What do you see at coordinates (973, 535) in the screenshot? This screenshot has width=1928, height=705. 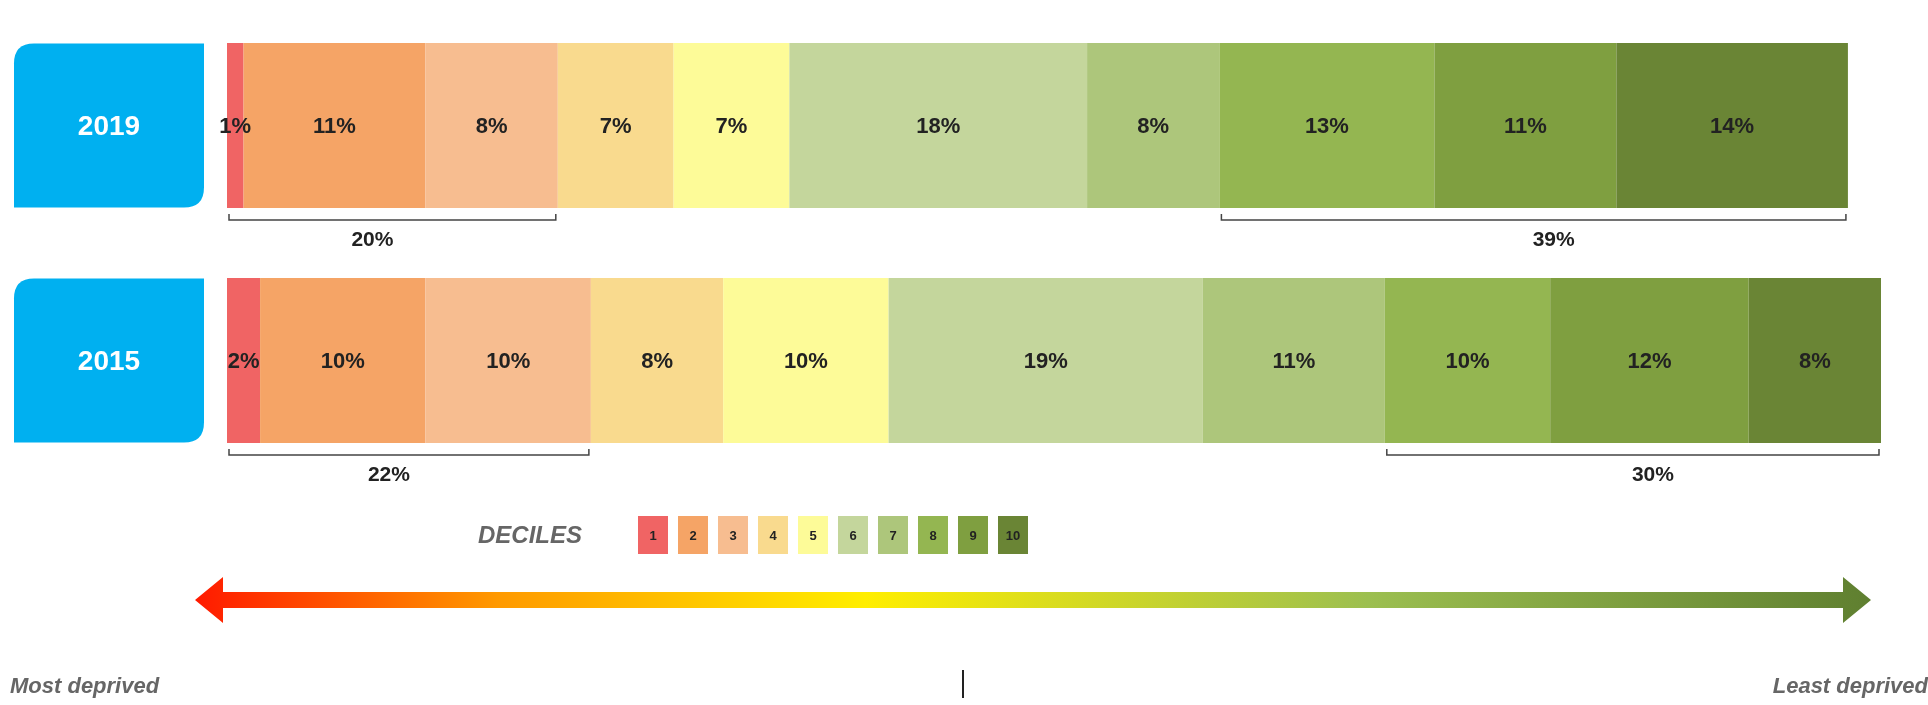 I see `text: 9` at bounding box center [973, 535].